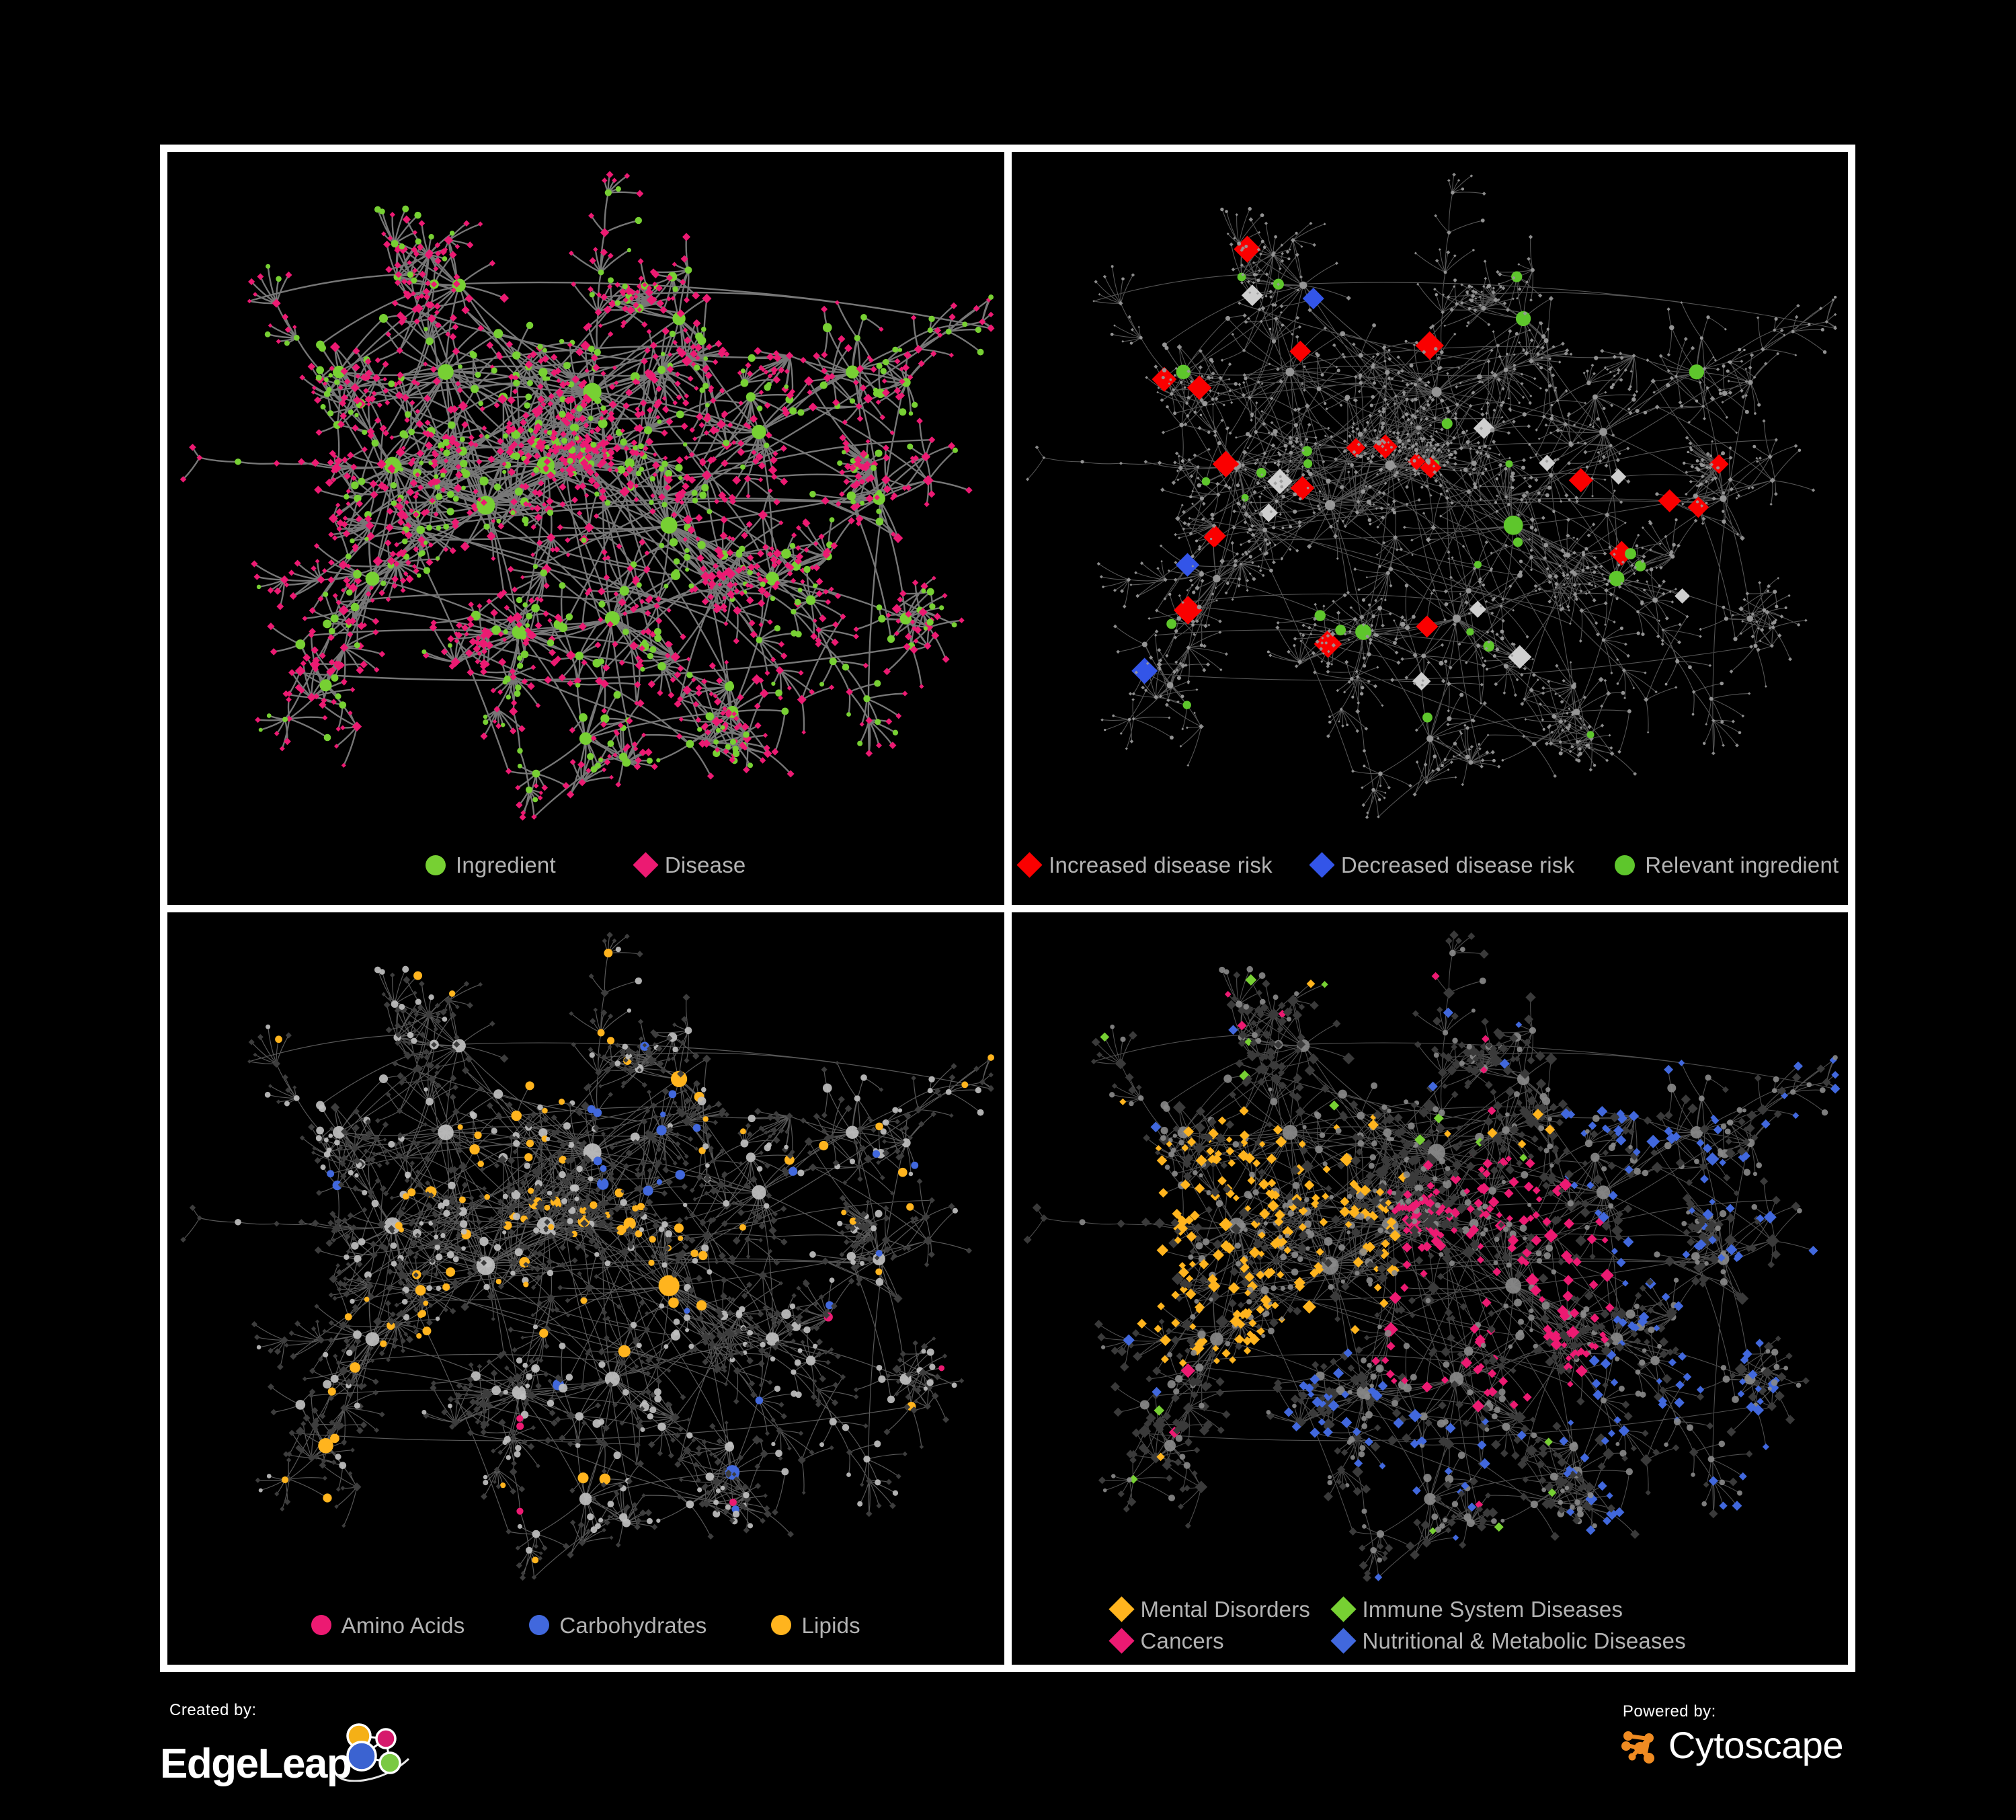 The width and height of the screenshot is (2016, 1820). I want to click on relevant-ingredient-swatch-icon, so click(1625, 865).